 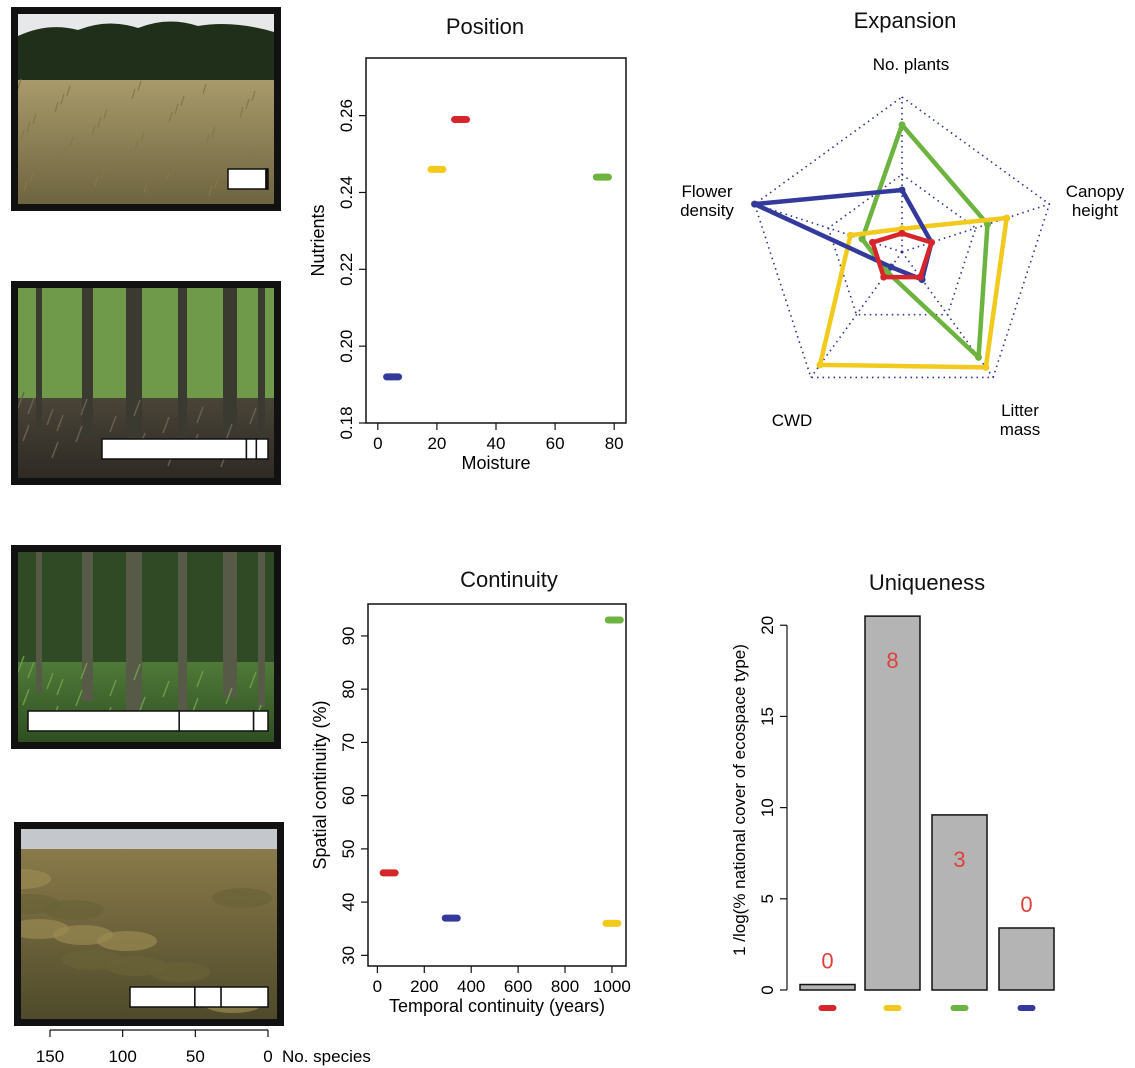 What do you see at coordinates (348, 955) in the screenshot?
I see `continuity-y-tick-label: 30` at bounding box center [348, 955].